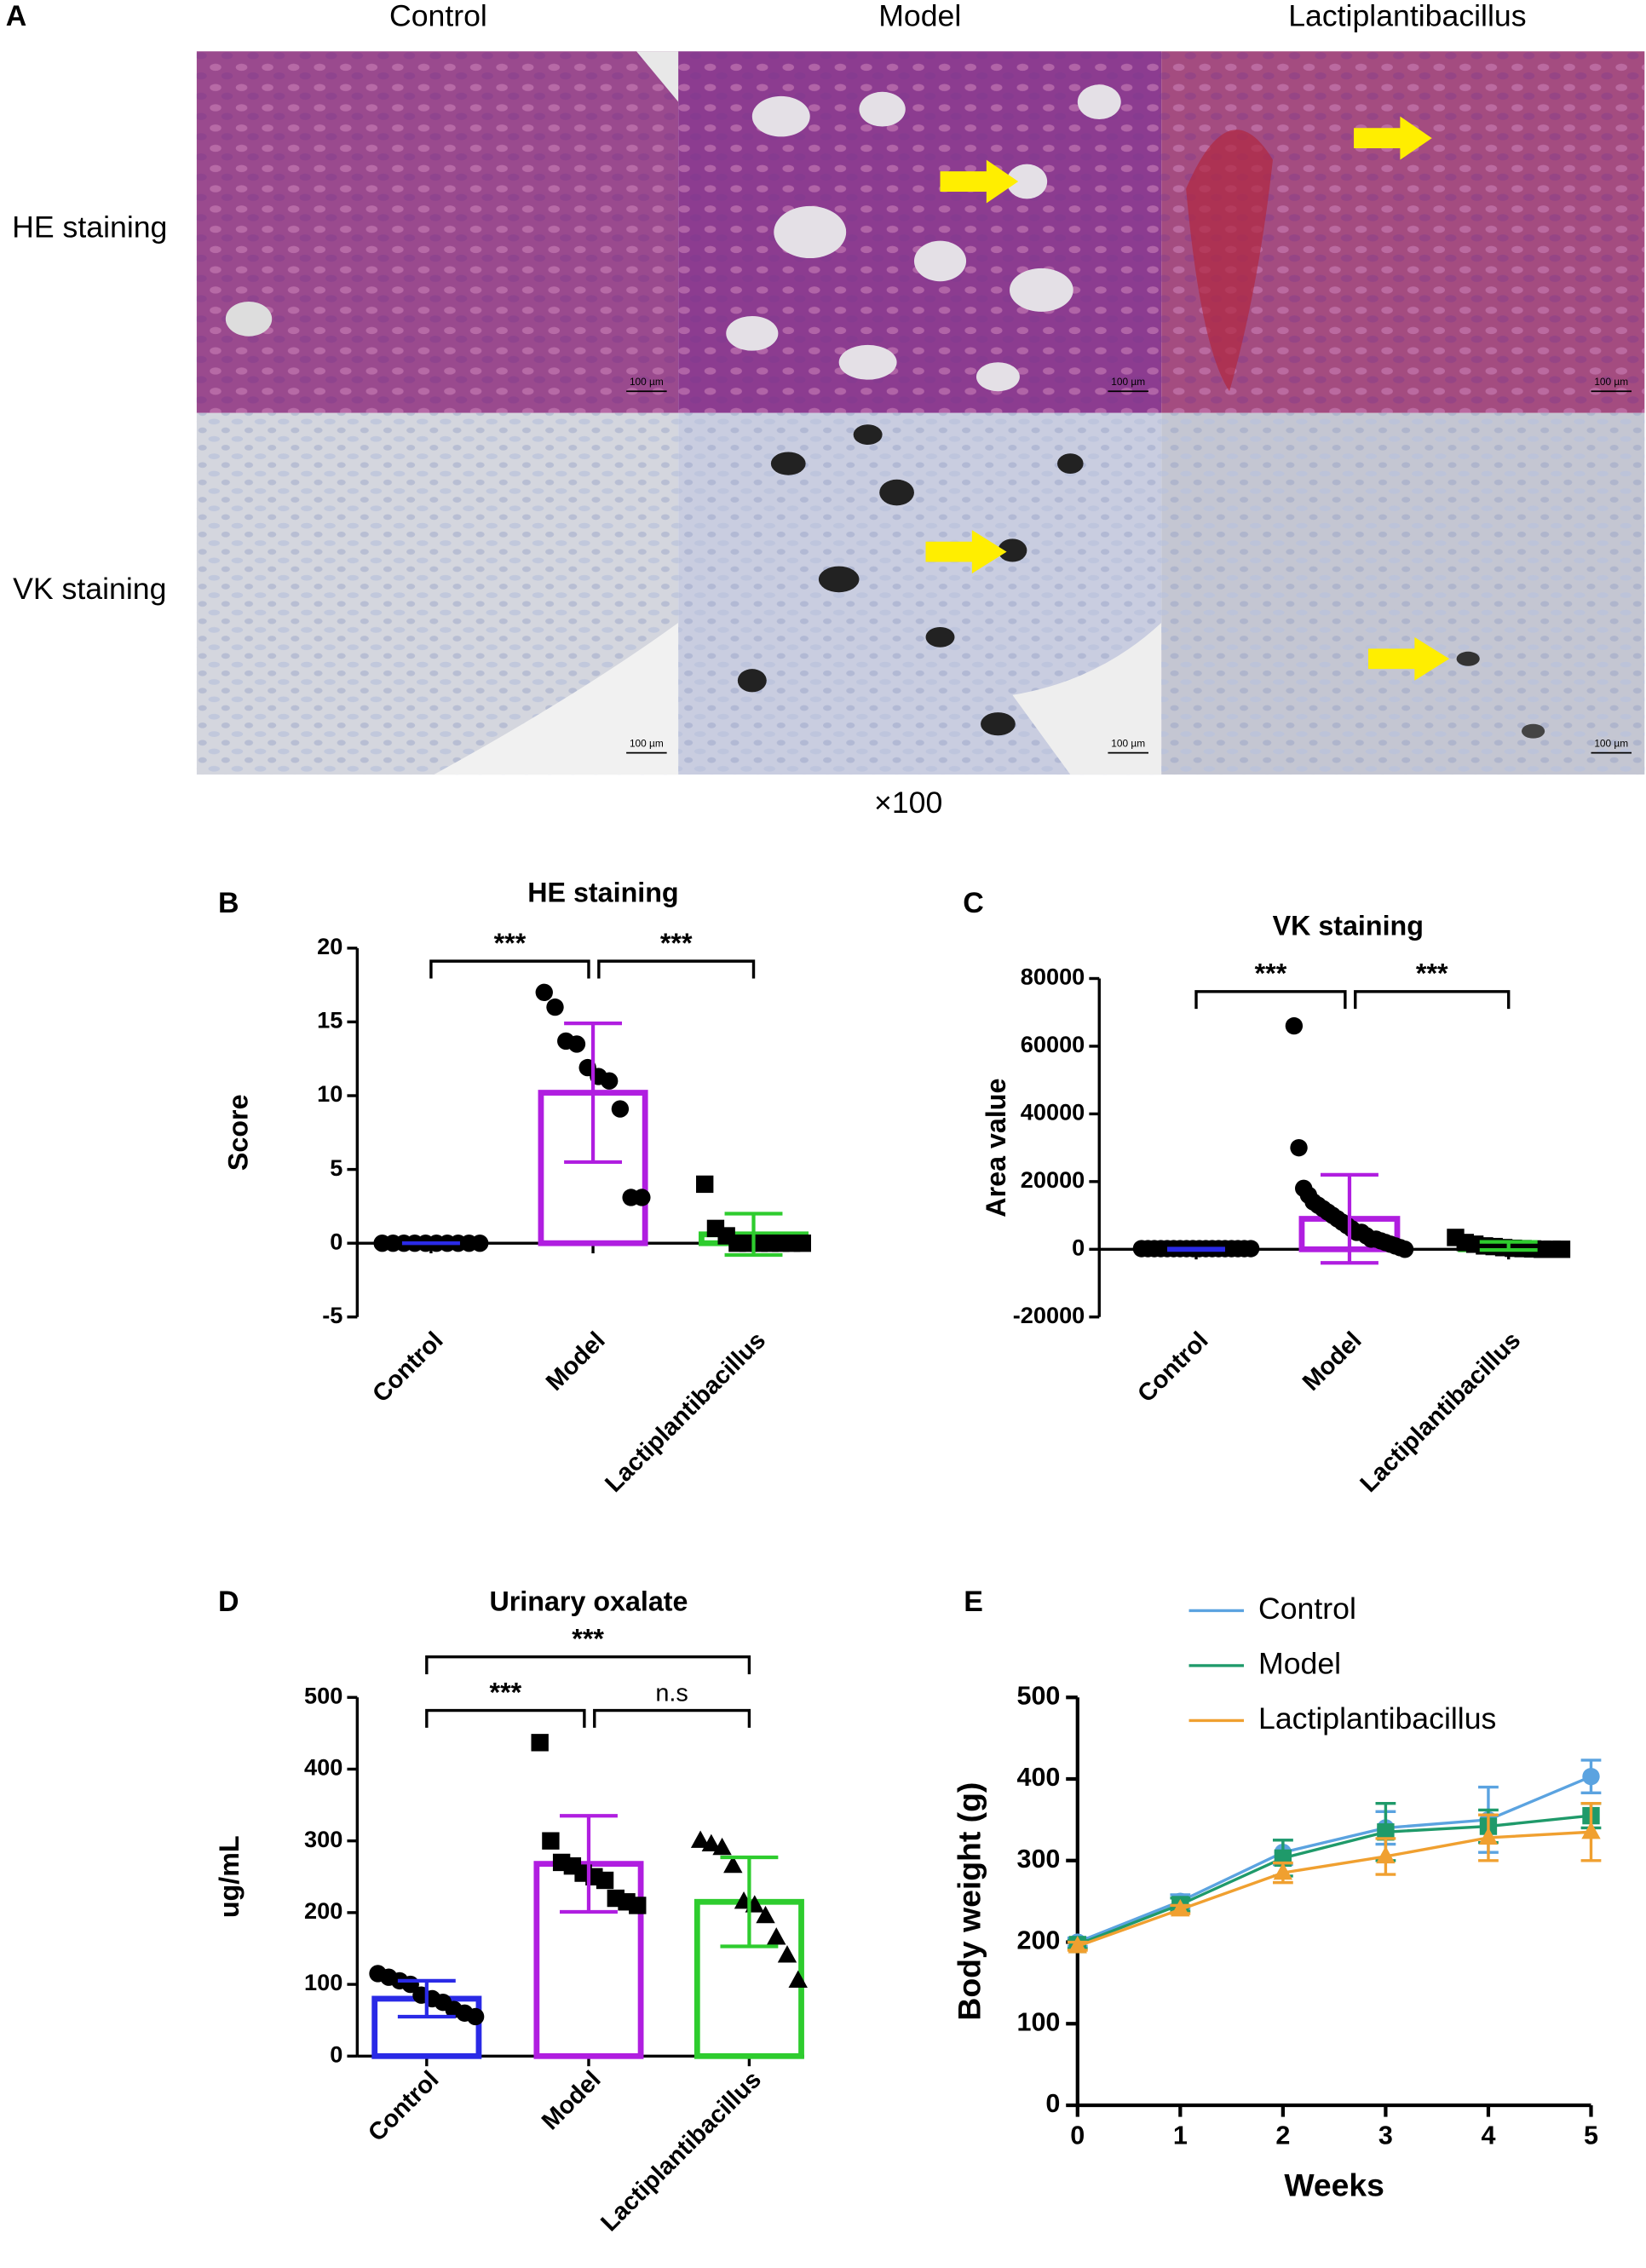 The height and width of the screenshot is (2268, 1646). I want to click on y-tick-label: 20000, so click(1053, 1180).